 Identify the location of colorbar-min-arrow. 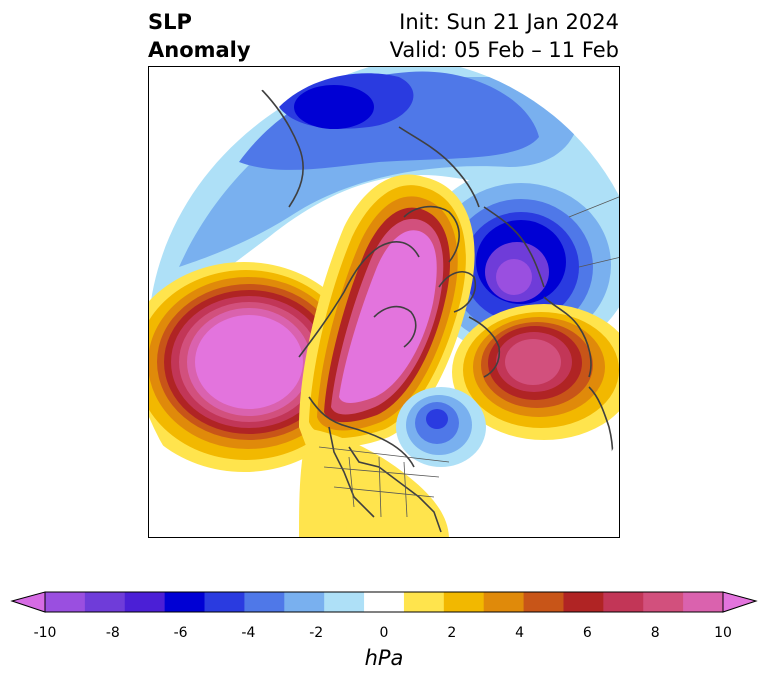
(28, 602).